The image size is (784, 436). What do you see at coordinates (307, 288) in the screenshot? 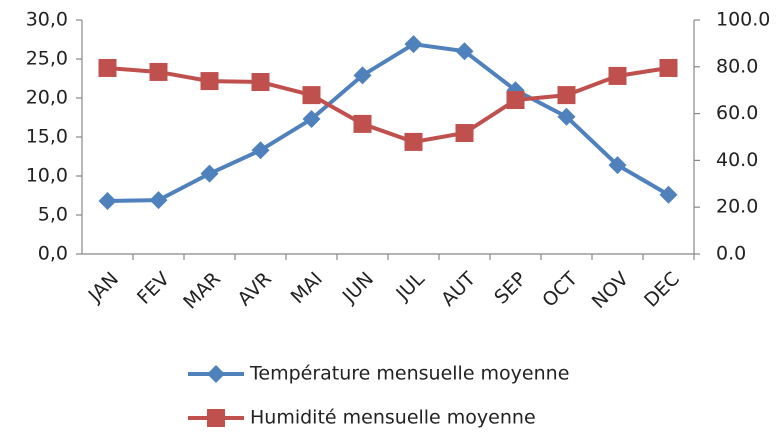
I see `x-tick-label: MAI` at bounding box center [307, 288].